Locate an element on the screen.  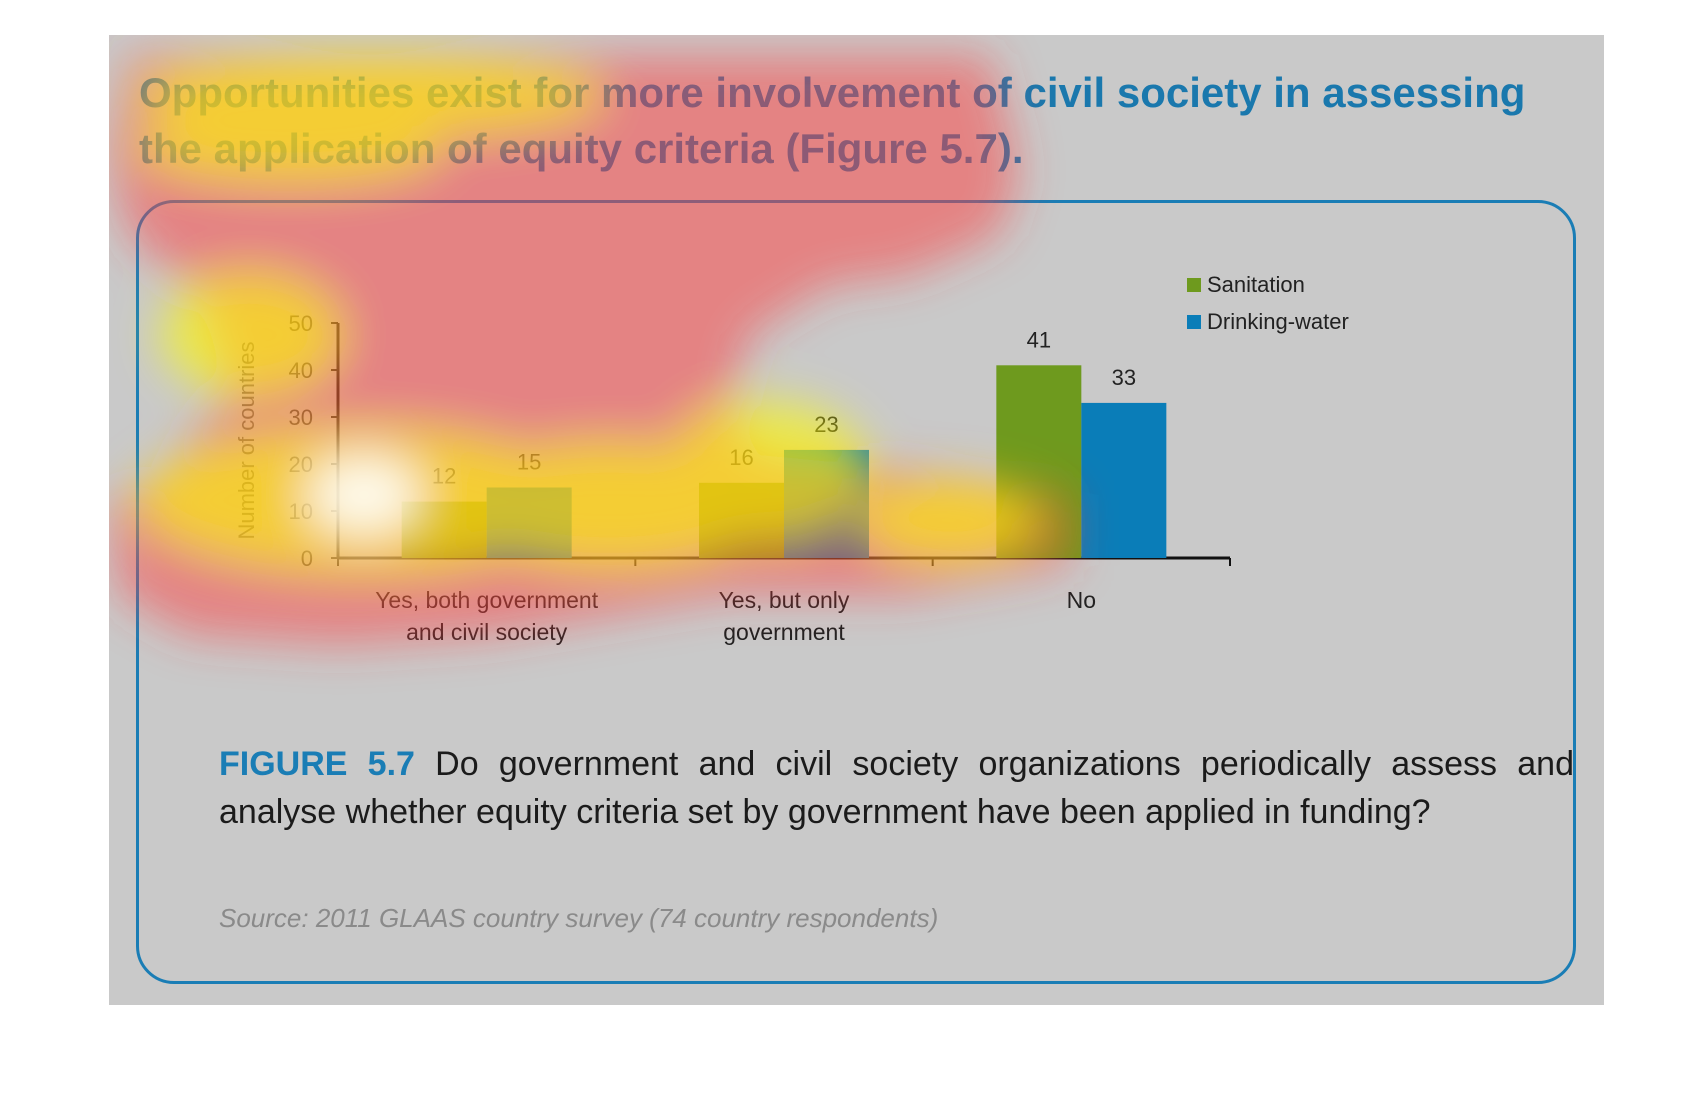
figure-caption-label: FIGURE 5.7 is located at coordinates (317, 764).